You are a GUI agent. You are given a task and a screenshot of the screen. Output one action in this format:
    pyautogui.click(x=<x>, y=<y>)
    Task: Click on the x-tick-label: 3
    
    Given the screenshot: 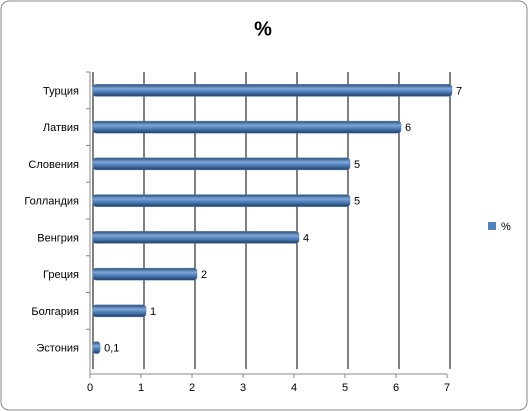 What is the action you would take?
    pyautogui.click(x=243, y=388)
    